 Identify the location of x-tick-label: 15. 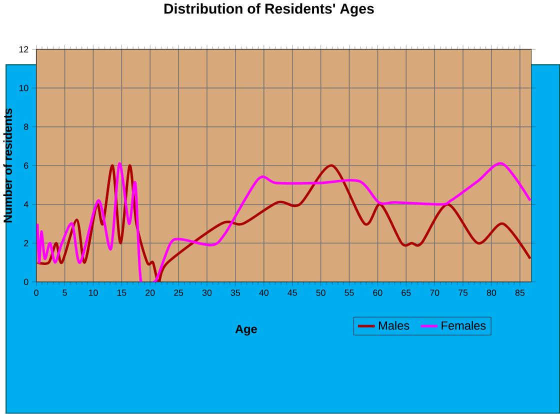
(121, 293).